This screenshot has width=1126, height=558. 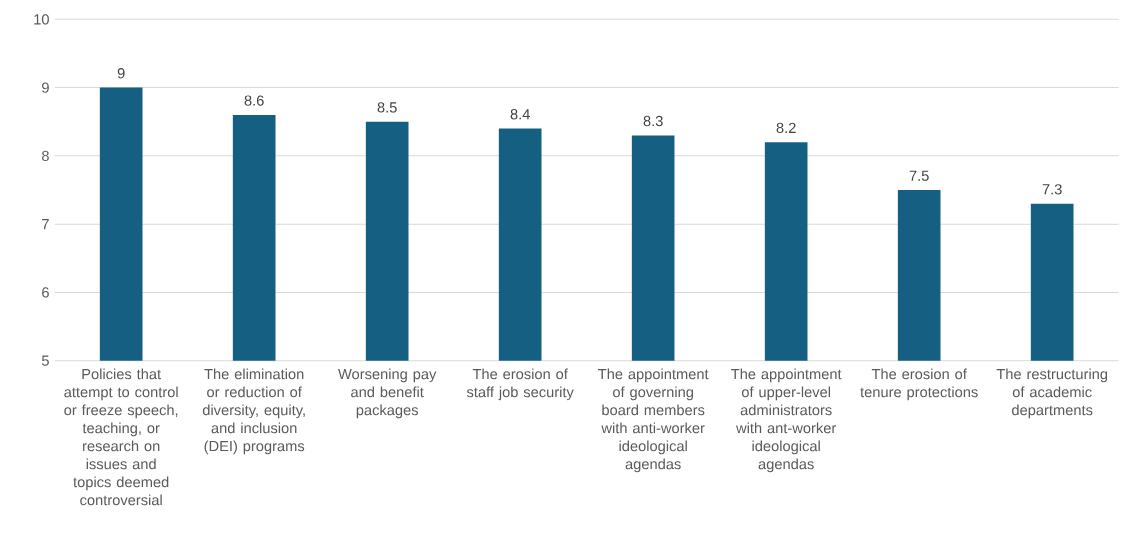 What do you see at coordinates (45, 292) in the screenshot?
I see `y-tick-label: 6` at bounding box center [45, 292].